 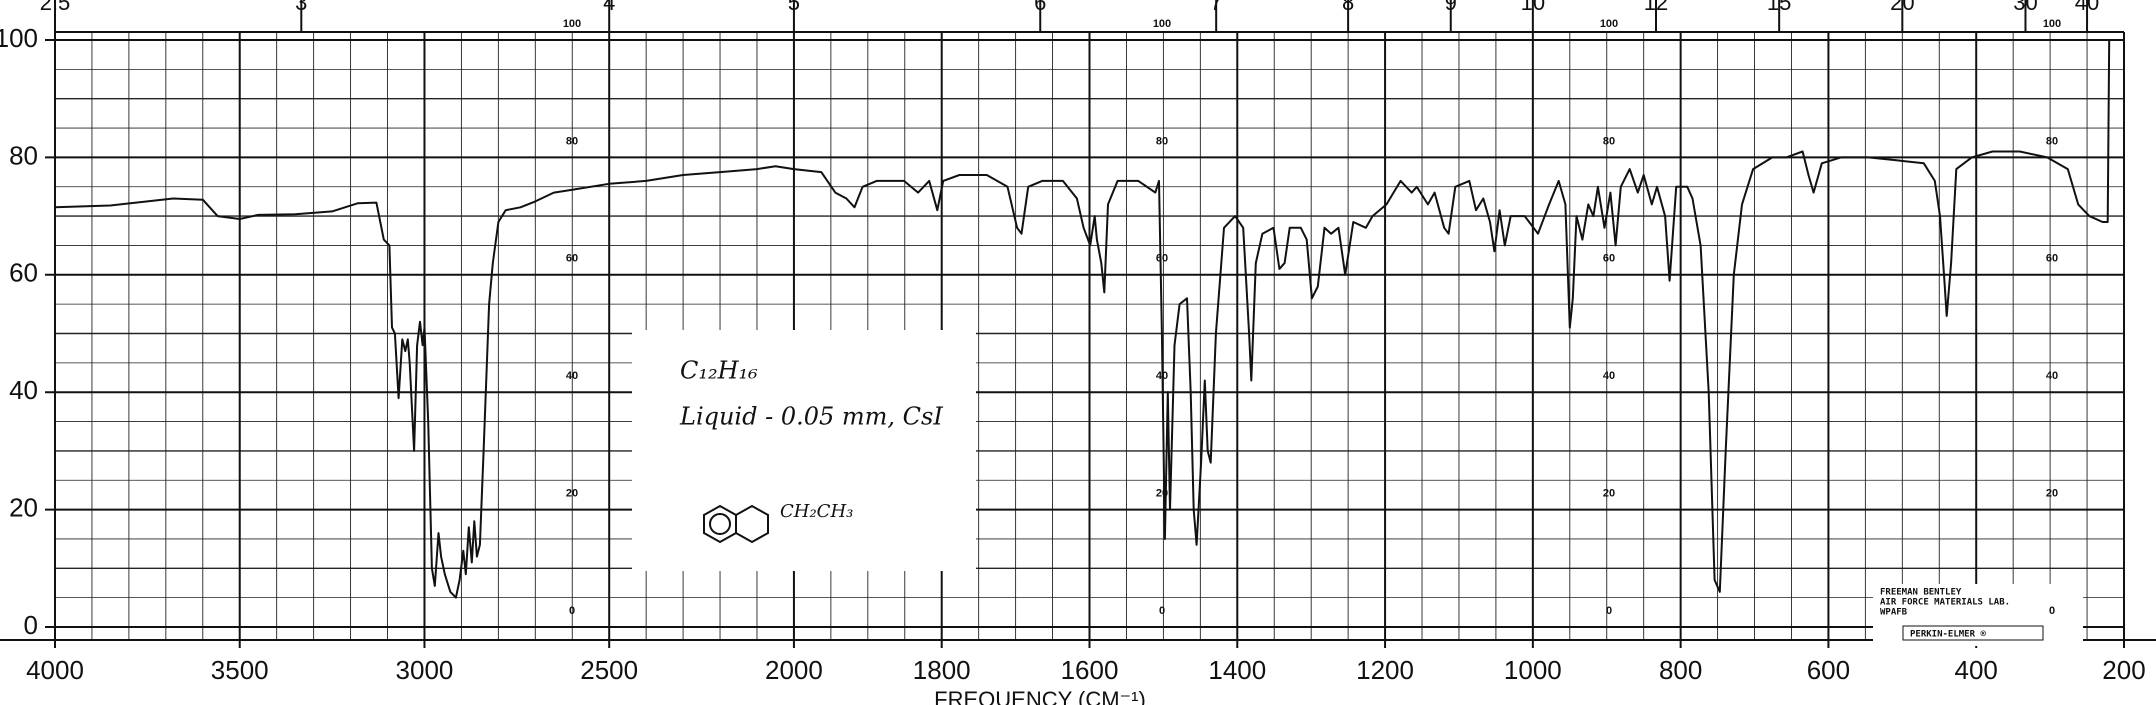 What do you see at coordinates (55, 670) in the screenshot?
I see `x-tick-label: 4000` at bounding box center [55, 670].